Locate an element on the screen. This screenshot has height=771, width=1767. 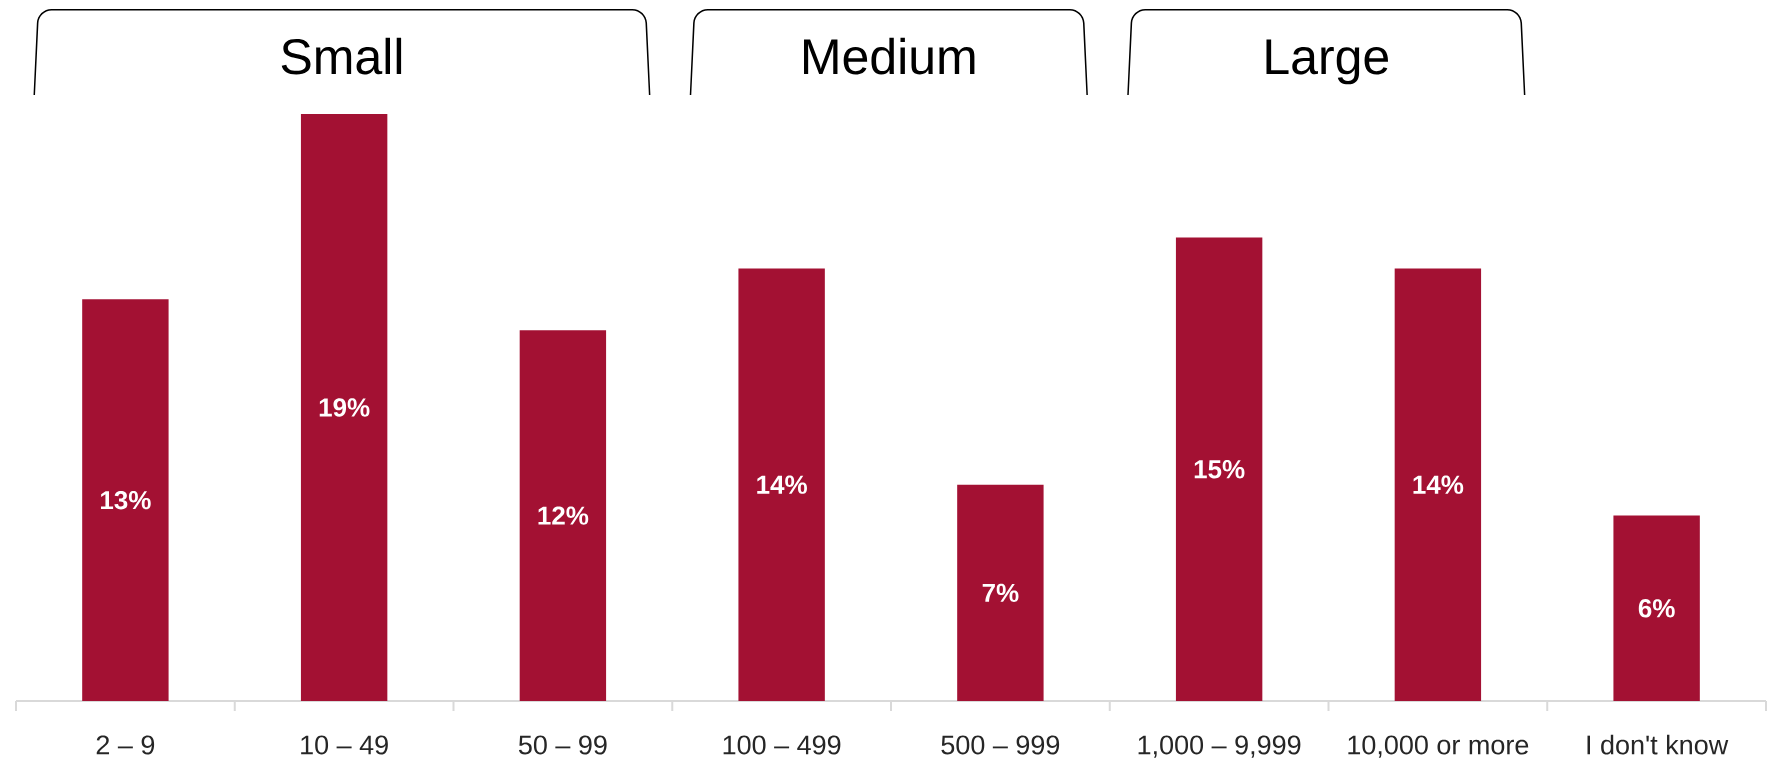
x-tick-label: 2 – 9 is located at coordinates (125, 745).